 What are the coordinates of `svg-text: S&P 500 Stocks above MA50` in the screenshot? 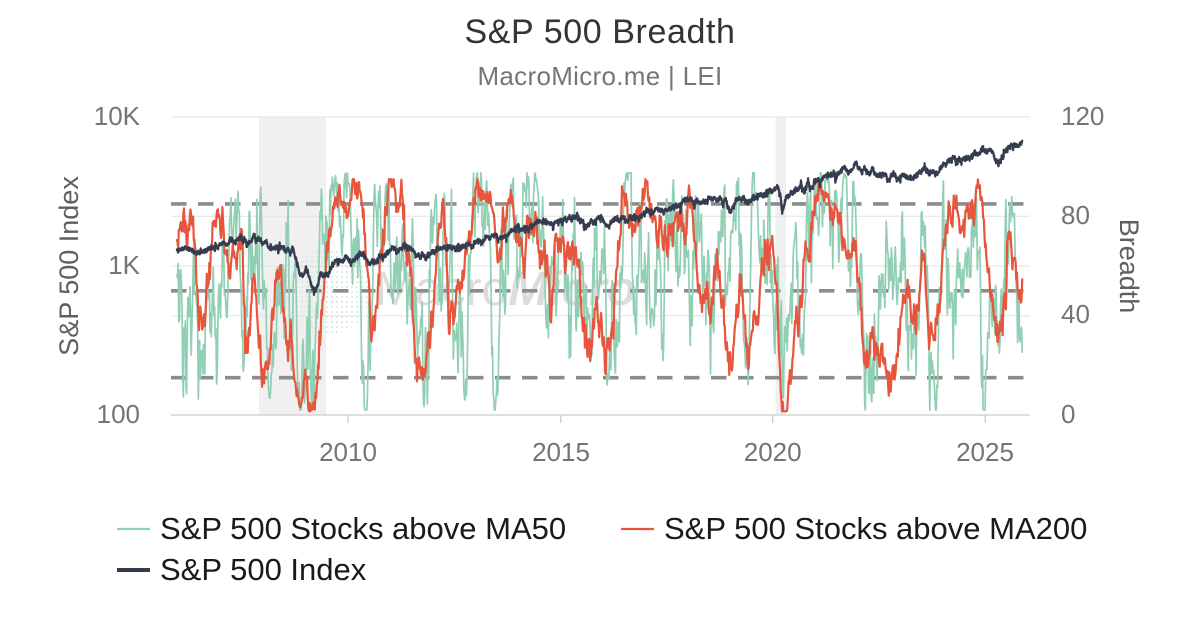 It's located at (363, 528).